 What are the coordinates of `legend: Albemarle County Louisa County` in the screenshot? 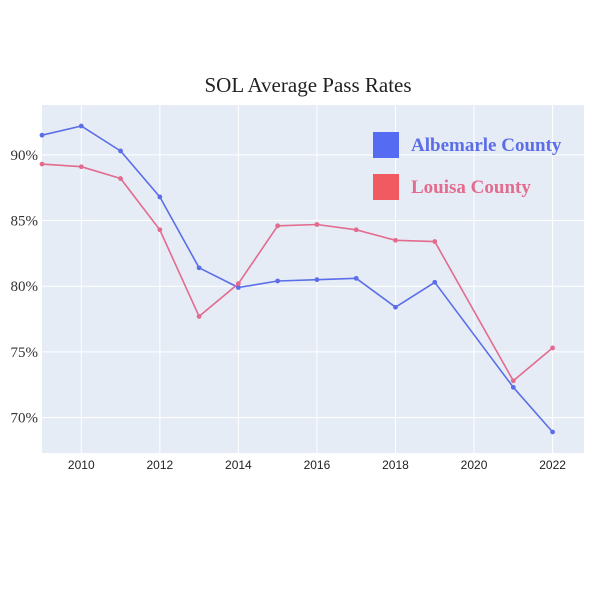 It's located at (467, 166).